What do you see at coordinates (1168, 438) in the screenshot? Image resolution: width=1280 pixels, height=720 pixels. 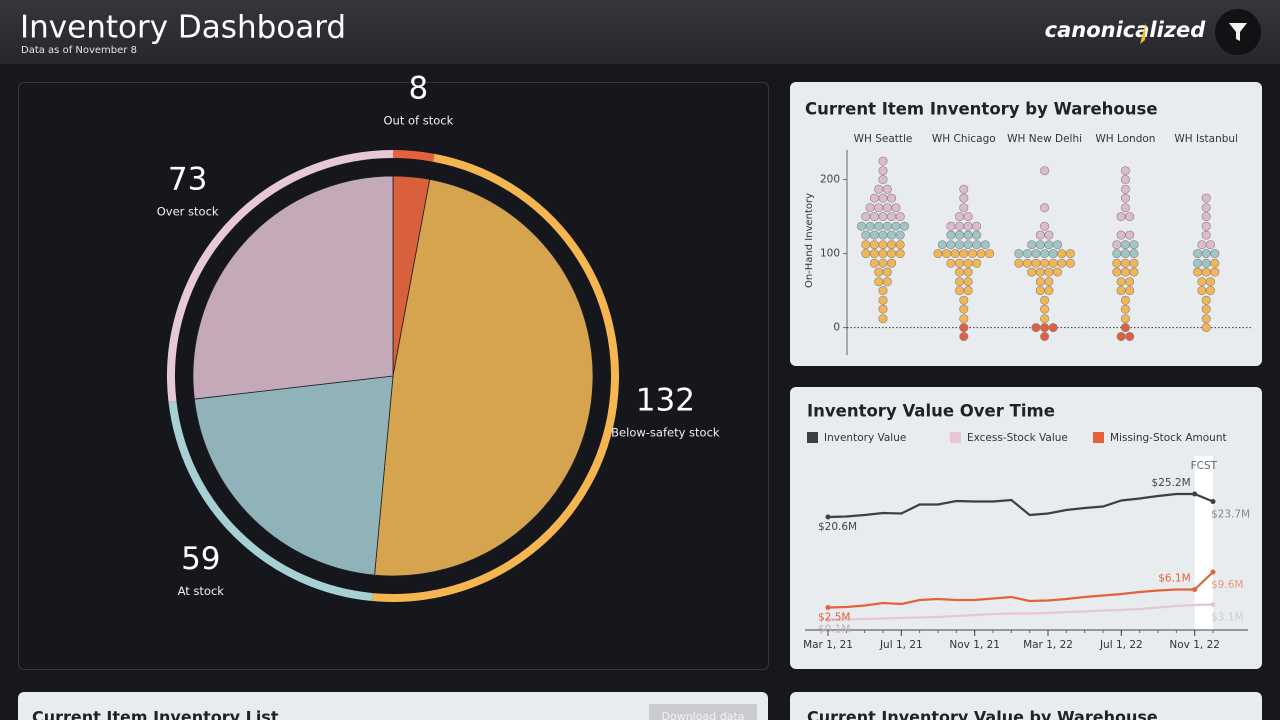 I see `legend-label: Missing-Stock Amount` at bounding box center [1168, 438].